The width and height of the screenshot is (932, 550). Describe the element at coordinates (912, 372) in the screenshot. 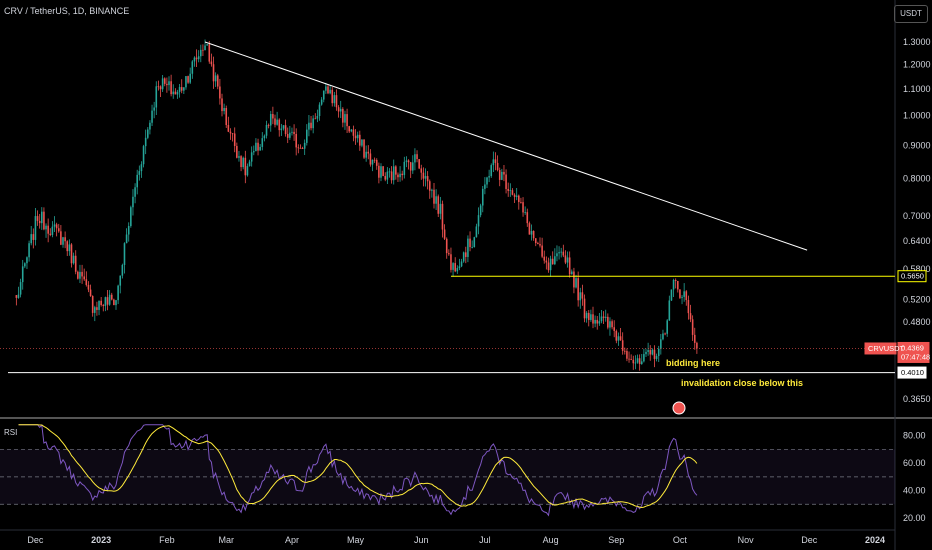

I see `level-badge-lower-text: 0.4010` at that location.